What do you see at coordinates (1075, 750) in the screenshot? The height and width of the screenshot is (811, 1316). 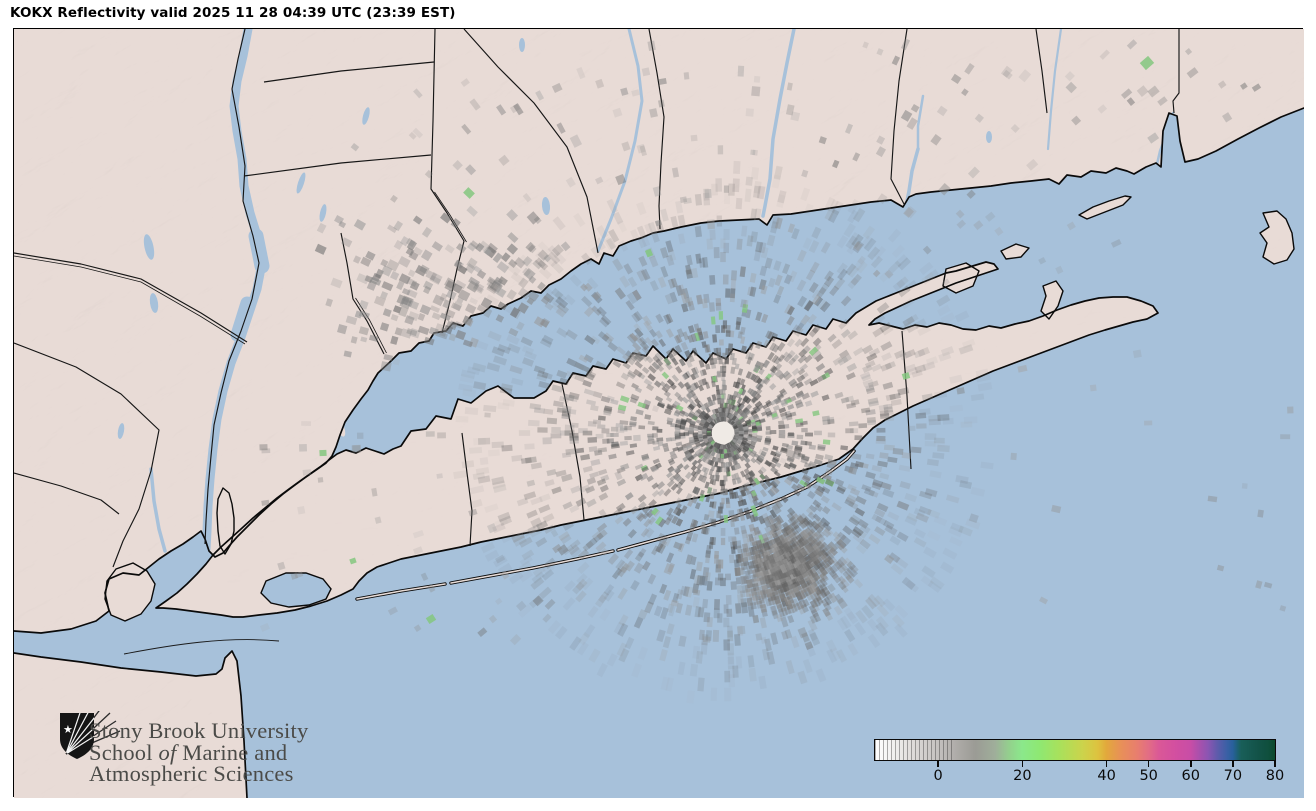 I see `colorbar-gradient` at bounding box center [1075, 750].